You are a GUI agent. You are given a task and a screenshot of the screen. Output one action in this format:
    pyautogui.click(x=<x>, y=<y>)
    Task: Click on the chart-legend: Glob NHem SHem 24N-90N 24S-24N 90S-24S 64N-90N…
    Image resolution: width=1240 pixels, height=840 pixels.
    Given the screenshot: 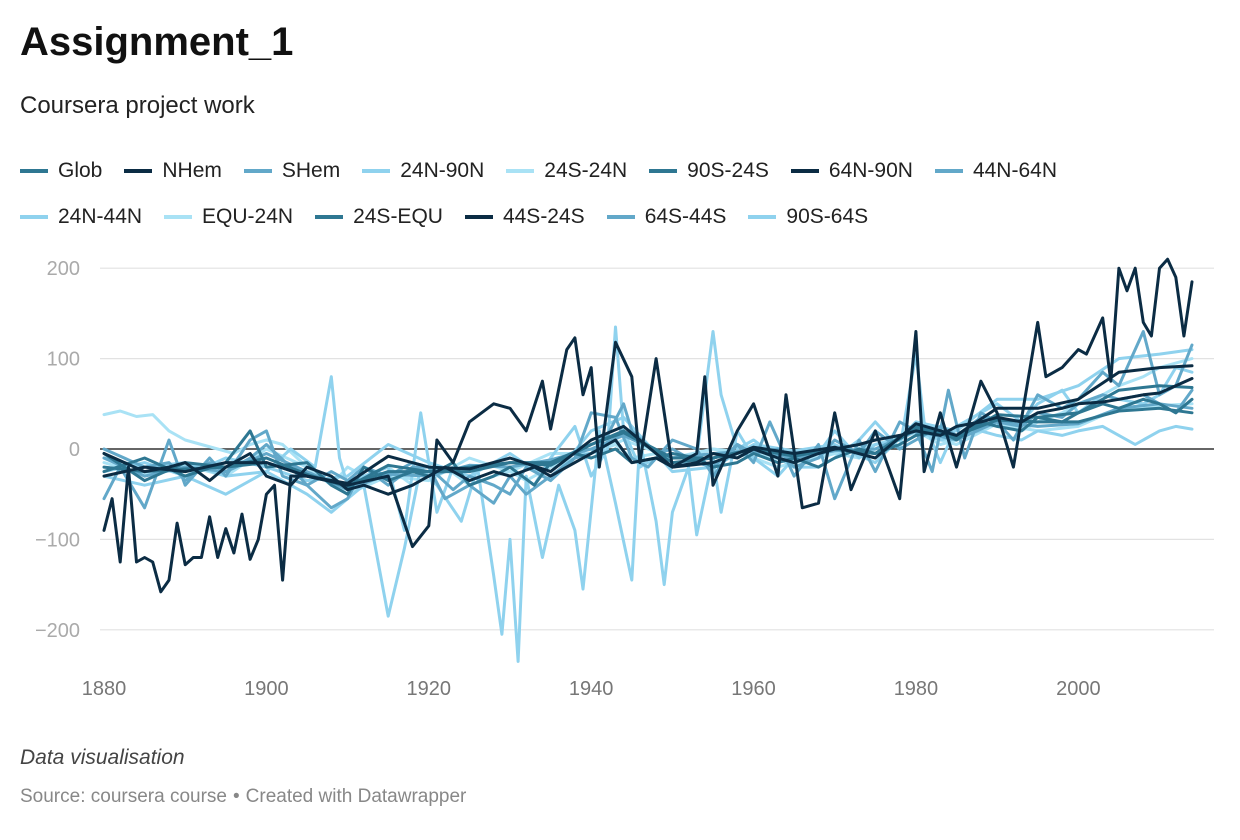 What is the action you would take?
    pyautogui.click(x=620, y=194)
    